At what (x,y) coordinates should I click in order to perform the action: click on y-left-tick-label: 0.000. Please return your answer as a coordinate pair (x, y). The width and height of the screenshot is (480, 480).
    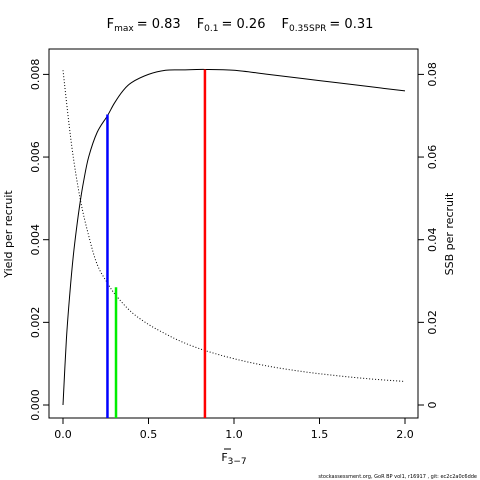
    Looking at the image, I should click on (35, 405).